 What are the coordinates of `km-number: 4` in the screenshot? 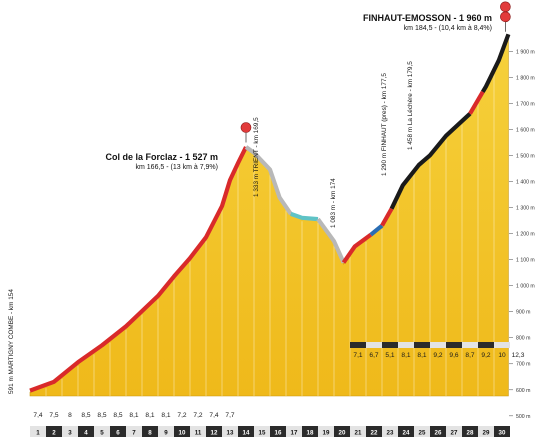 It's located at (86, 433).